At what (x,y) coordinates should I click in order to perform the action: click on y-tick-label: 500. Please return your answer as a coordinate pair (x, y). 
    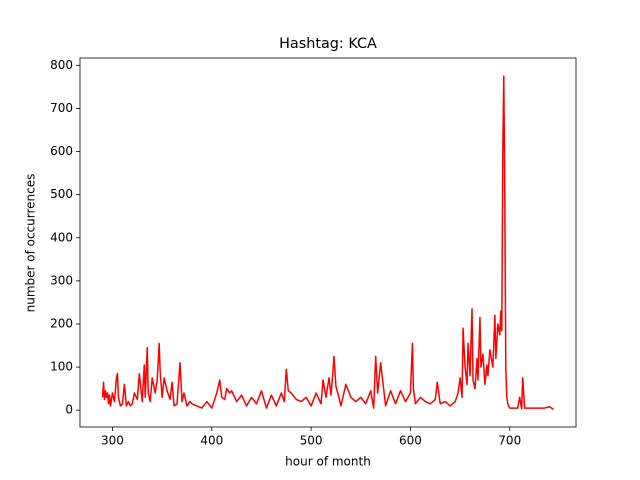
    Looking at the image, I should click on (61, 194).